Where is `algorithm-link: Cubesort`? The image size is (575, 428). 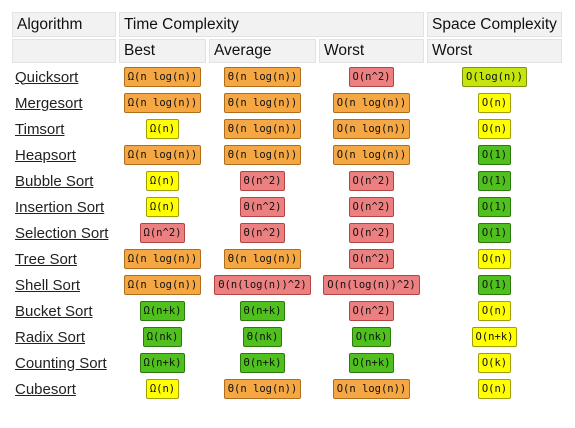
algorithm-link: Cubesort is located at coordinates (45, 389).